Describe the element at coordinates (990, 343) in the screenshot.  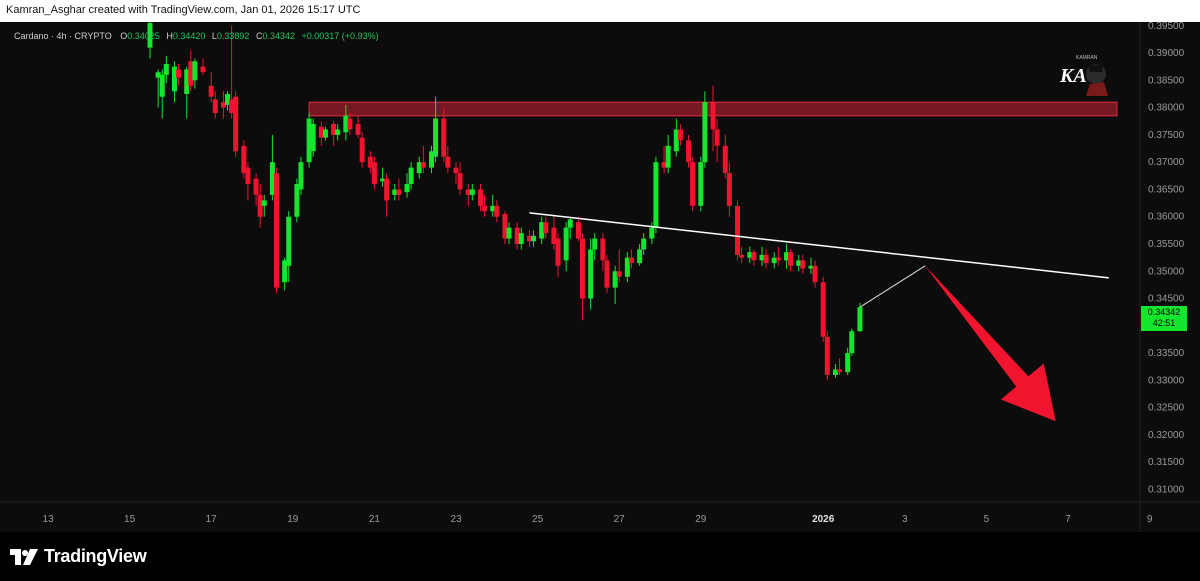
I see `bearish-projection-arrow` at that location.